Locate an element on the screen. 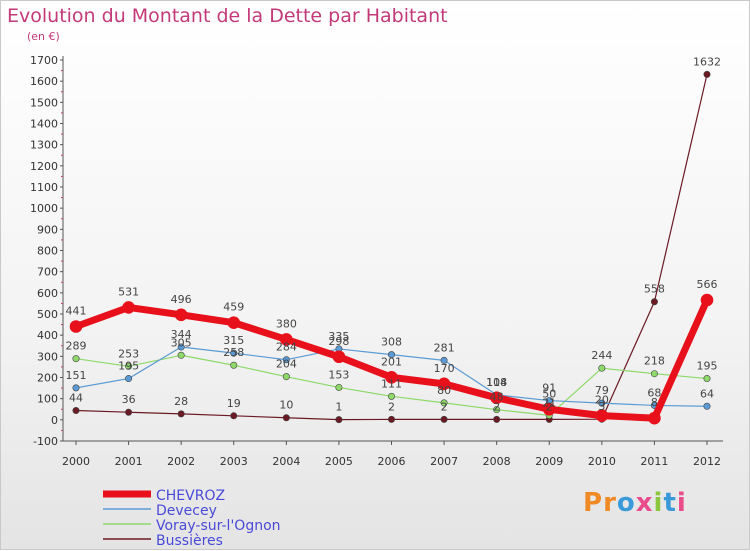  y-tick-label: 1300 is located at coordinates (44, 145).